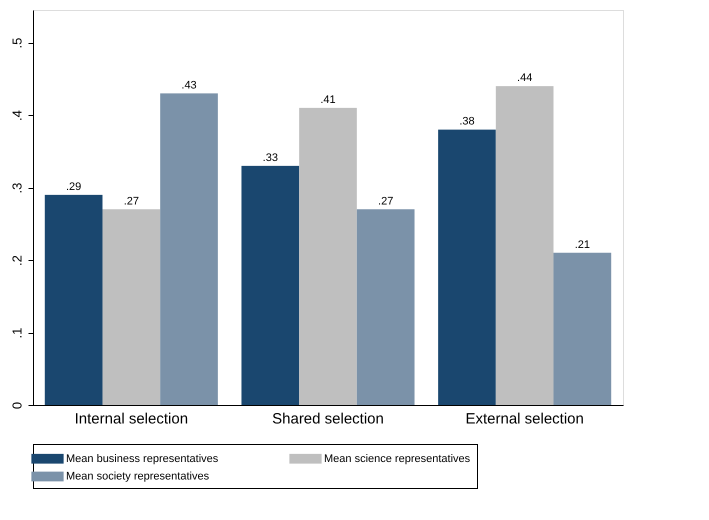 The width and height of the screenshot is (709, 520). What do you see at coordinates (189, 85) in the screenshot?
I see `data-label: .43` at bounding box center [189, 85].